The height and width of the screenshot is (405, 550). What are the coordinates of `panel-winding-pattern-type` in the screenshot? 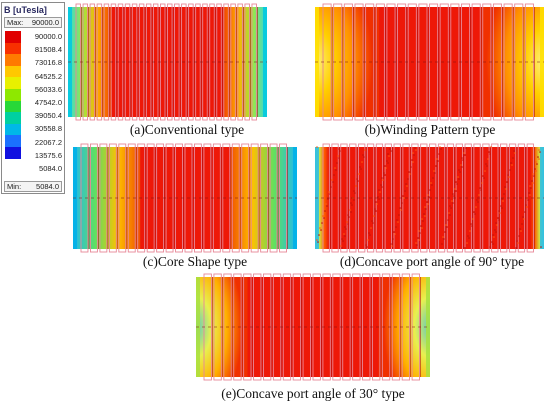 It's located at (429, 62).